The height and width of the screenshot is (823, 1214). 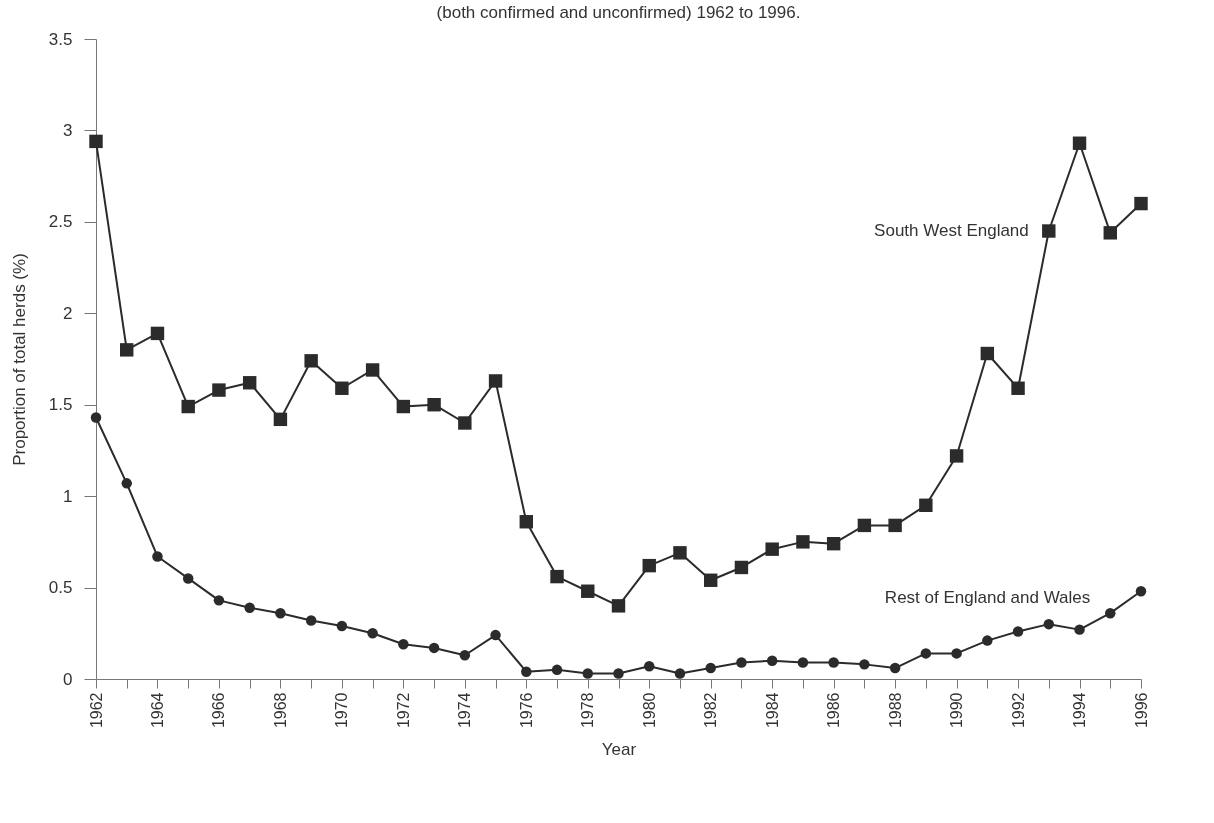 What do you see at coordinates (526, 710) in the screenshot?
I see `x-tick-label: 1976` at bounding box center [526, 710].